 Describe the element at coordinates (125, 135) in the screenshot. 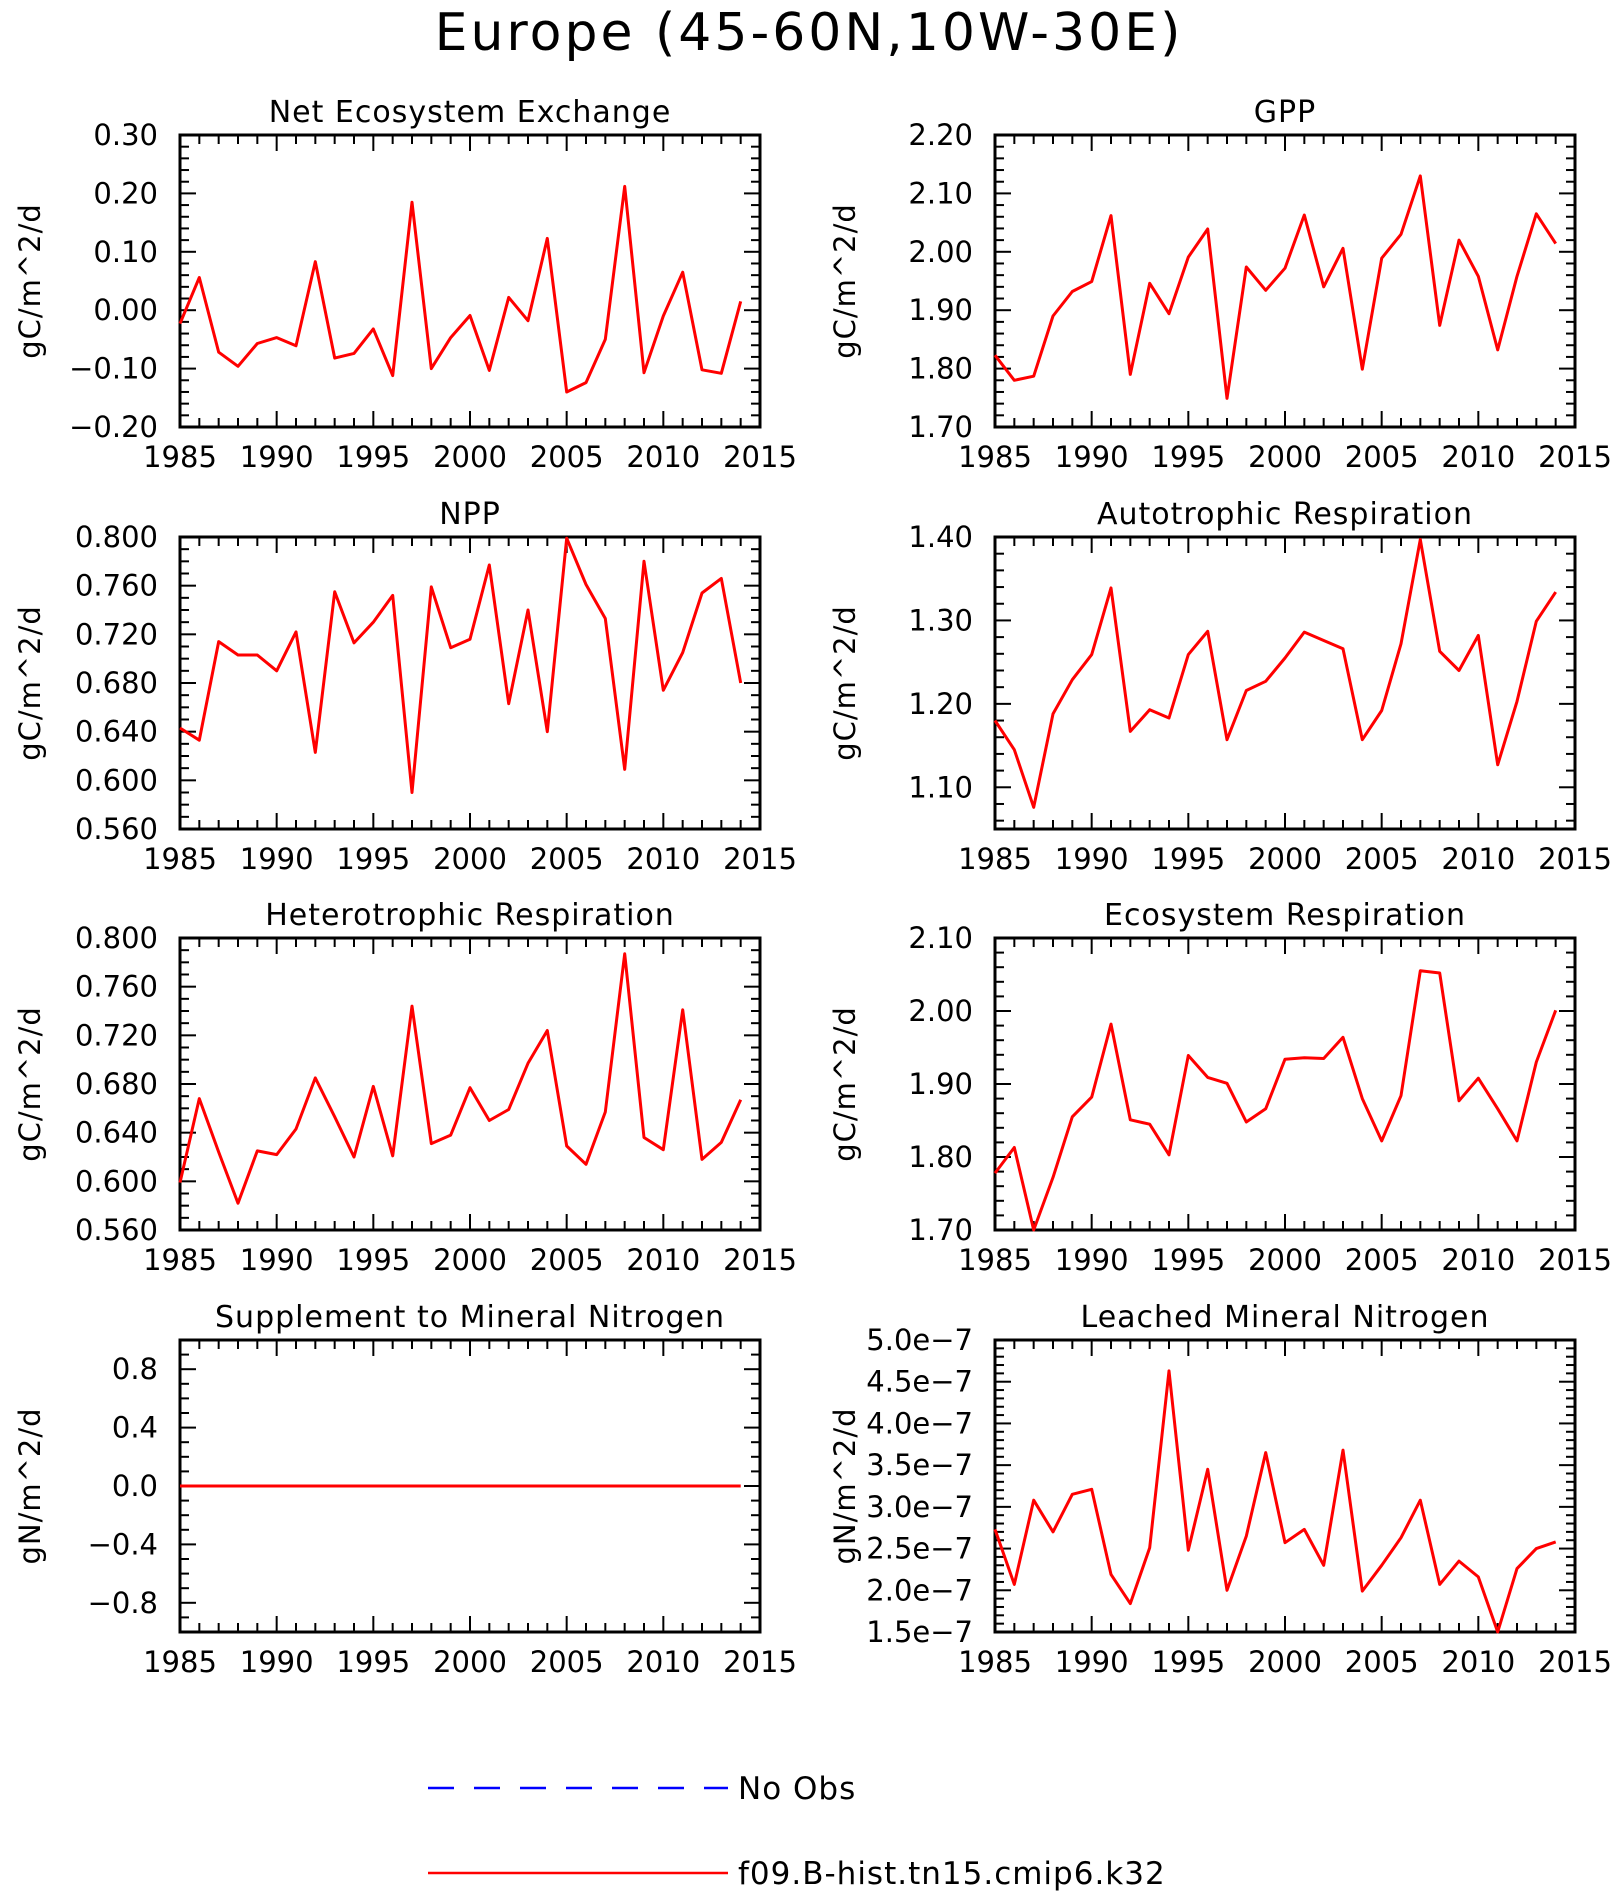

I see `y-tick-label: 0.30` at that location.